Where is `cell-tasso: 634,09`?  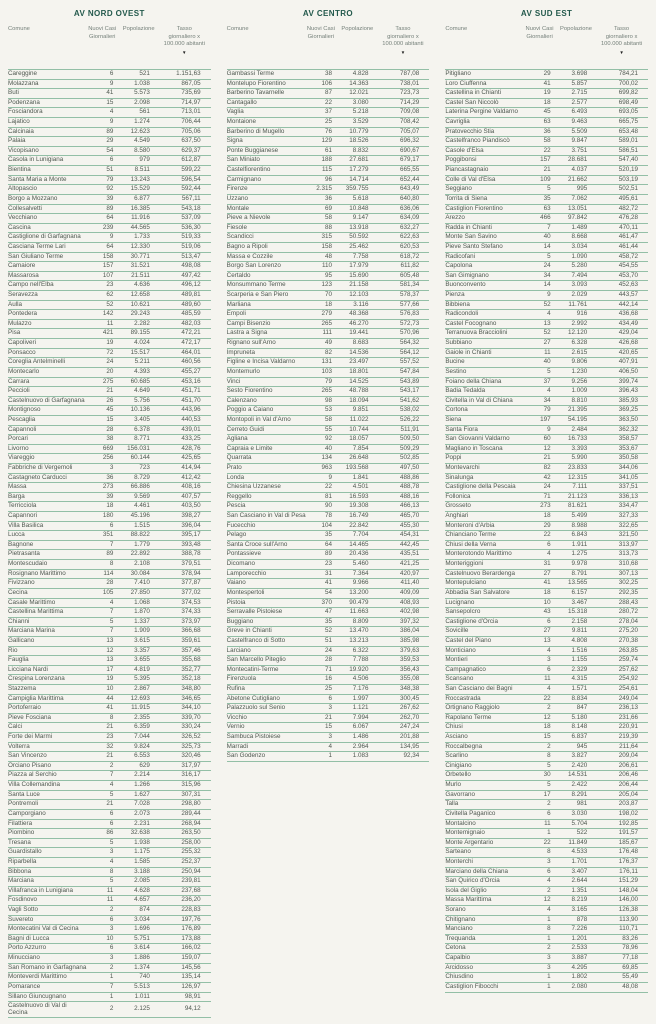
cell-tasso: 634,09 is located at coordinates (410, 218).